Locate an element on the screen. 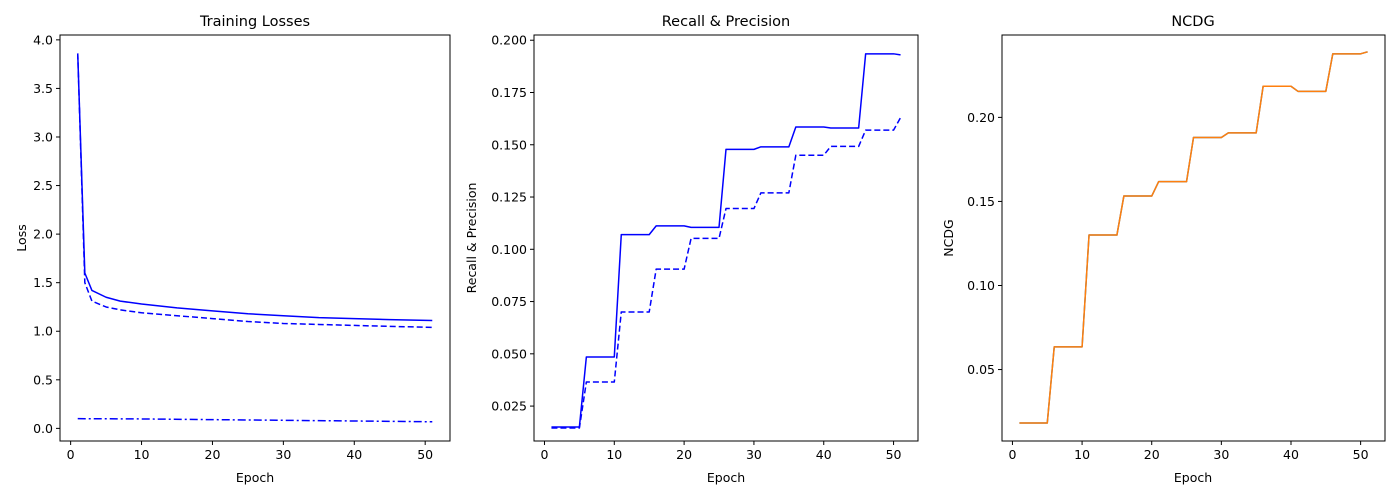 This screenshot has height=500, width=1400. y-axis-label: Loss is located at coordinates (21, 237).